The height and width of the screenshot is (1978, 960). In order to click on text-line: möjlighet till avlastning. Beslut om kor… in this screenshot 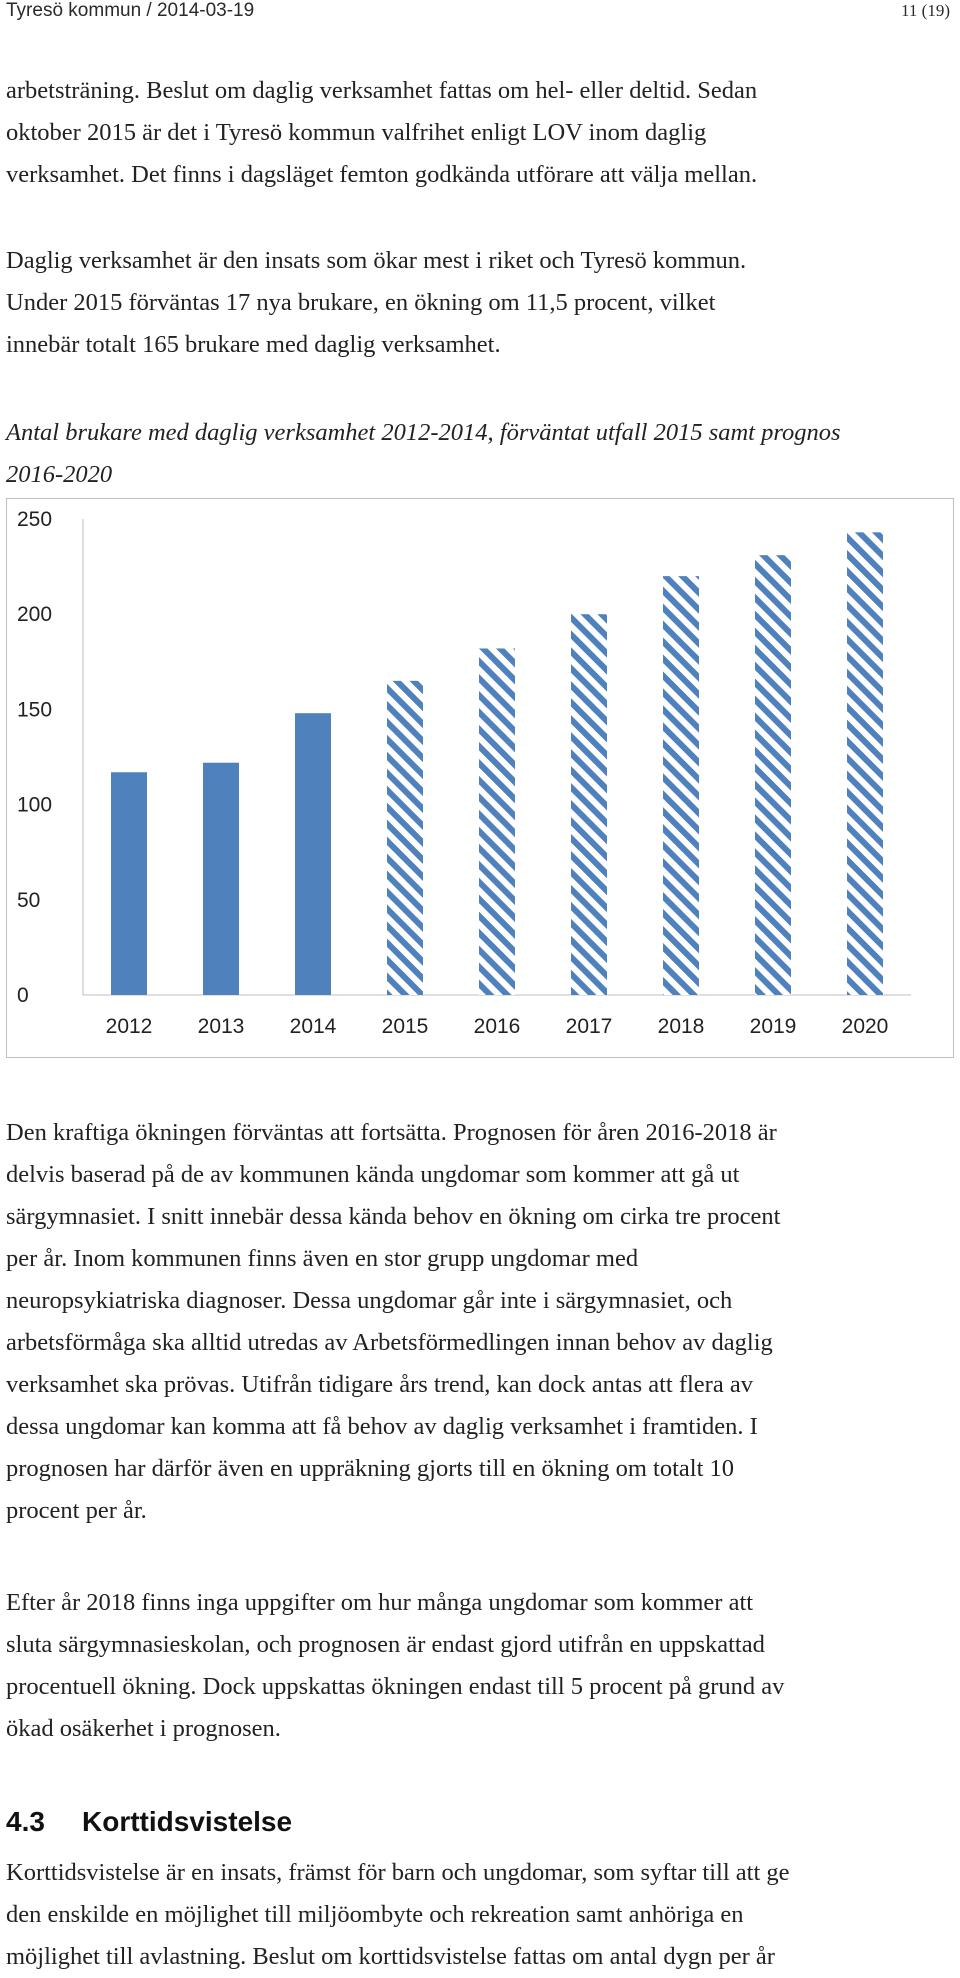, I will do `click(390, 1956)`.